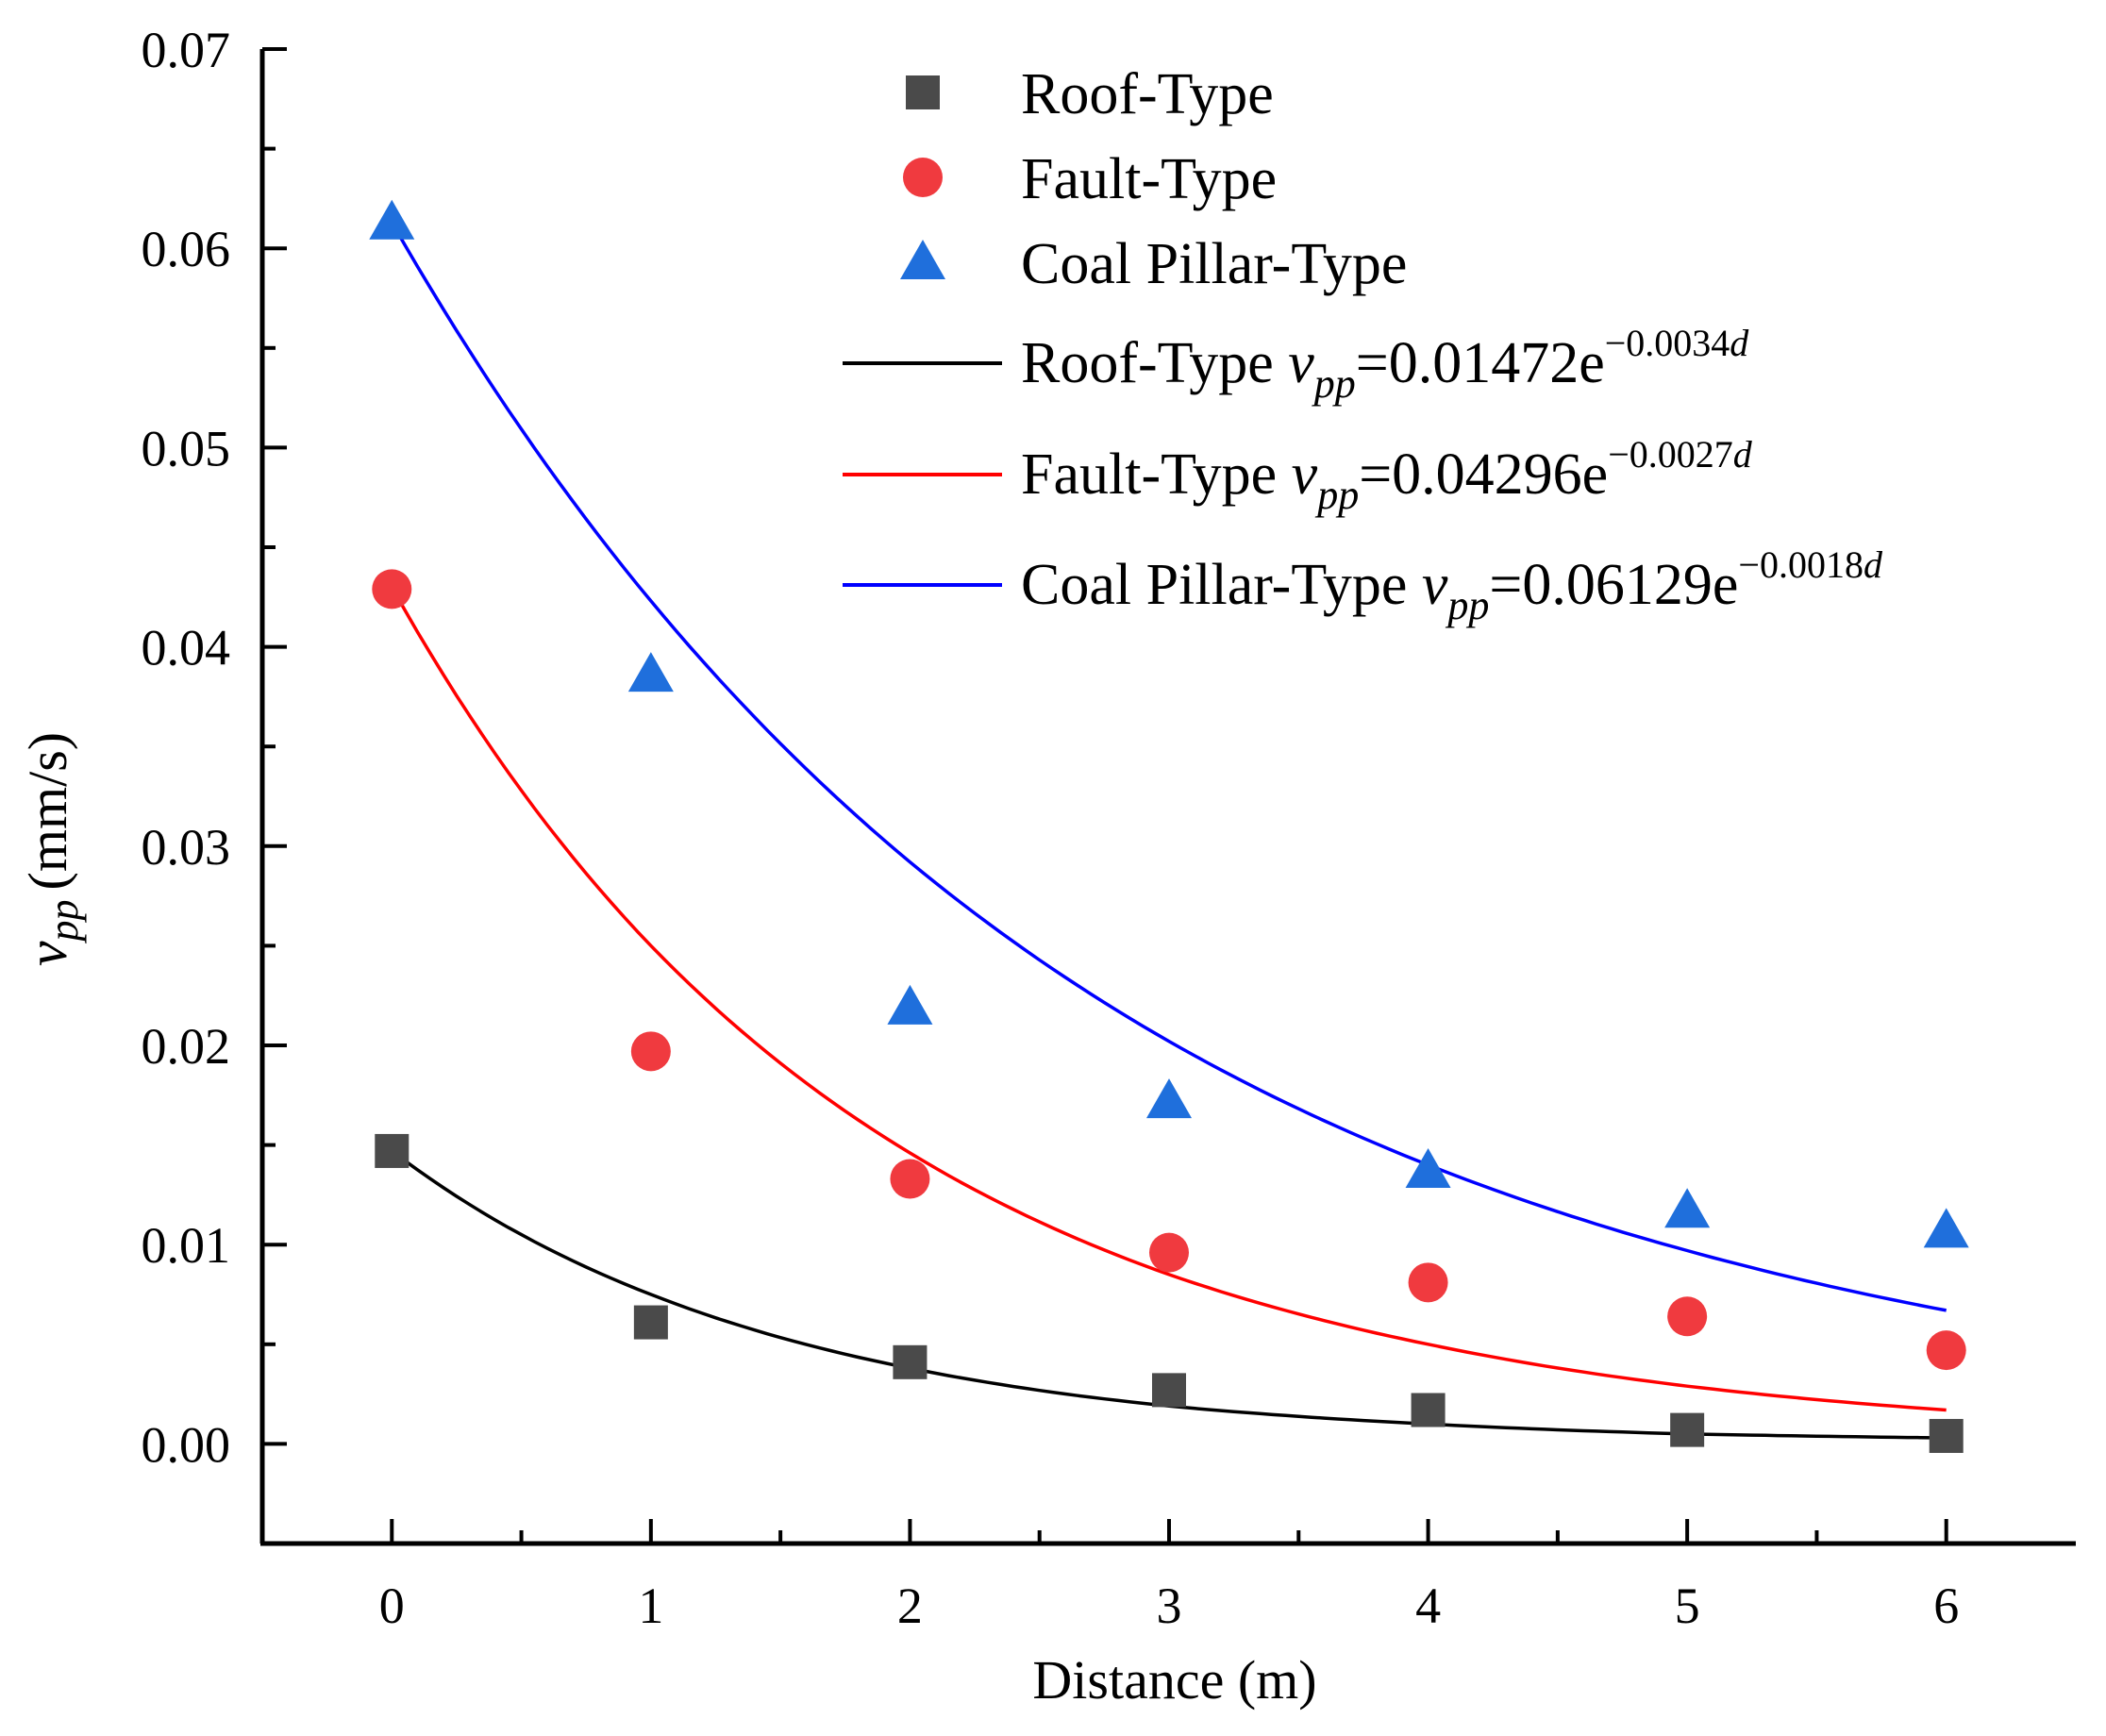 The width and height of the screenshot is (2106, 1736). What do you see at coordinates (1147, 94) in the screenshot?
I see `legend-label-roof-type: Roof-Type` at bounding box center [1147, 94].